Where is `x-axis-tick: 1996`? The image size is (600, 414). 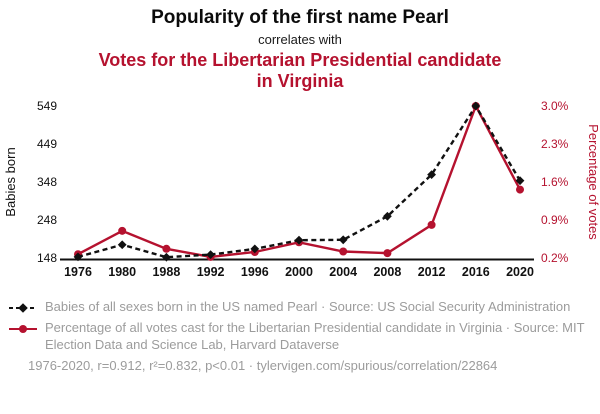
x-axis-tick: 1996 is located at coordinates (255, 272).